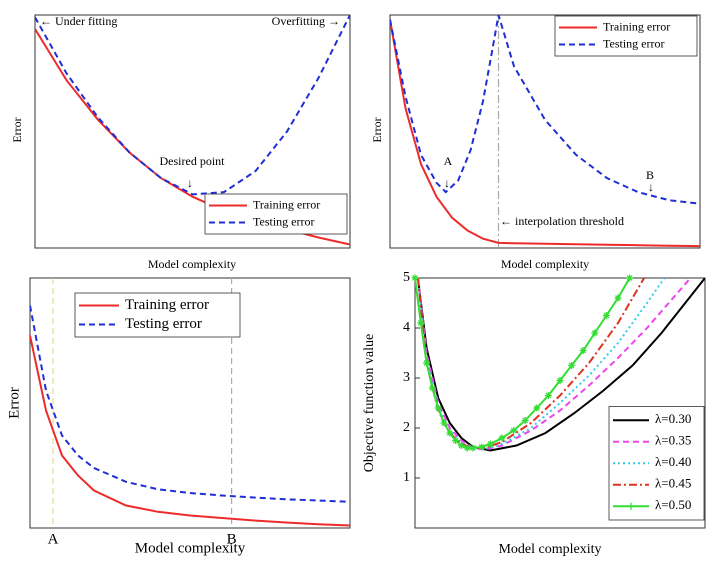  I want to click on annotation: Overfitting →, so click(306, 21).